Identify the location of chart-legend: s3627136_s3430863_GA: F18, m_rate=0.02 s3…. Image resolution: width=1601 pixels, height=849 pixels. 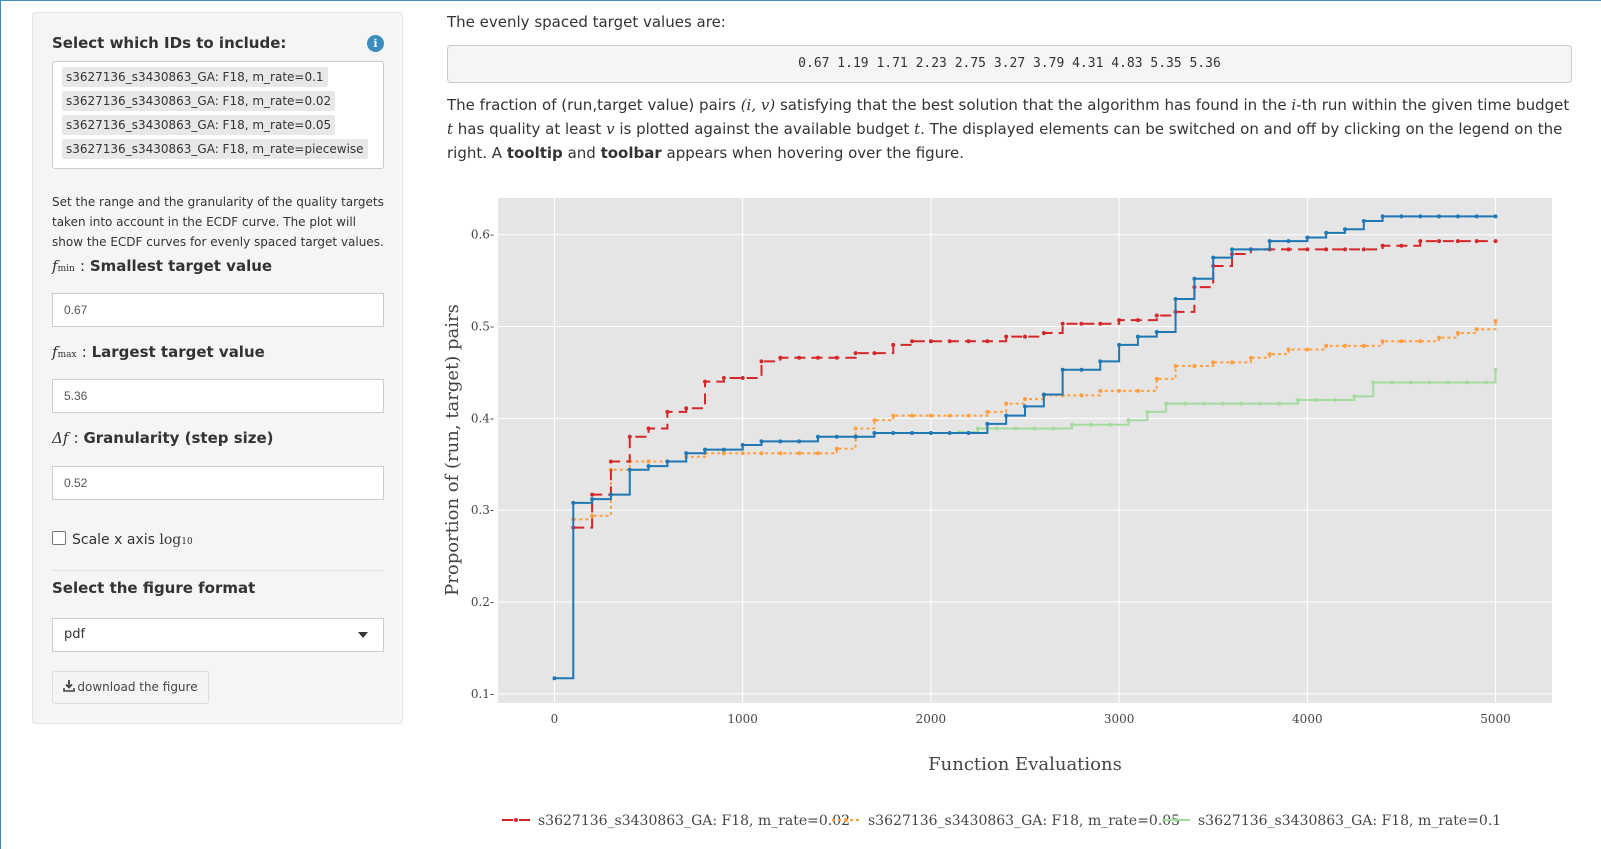
(1001, 821).